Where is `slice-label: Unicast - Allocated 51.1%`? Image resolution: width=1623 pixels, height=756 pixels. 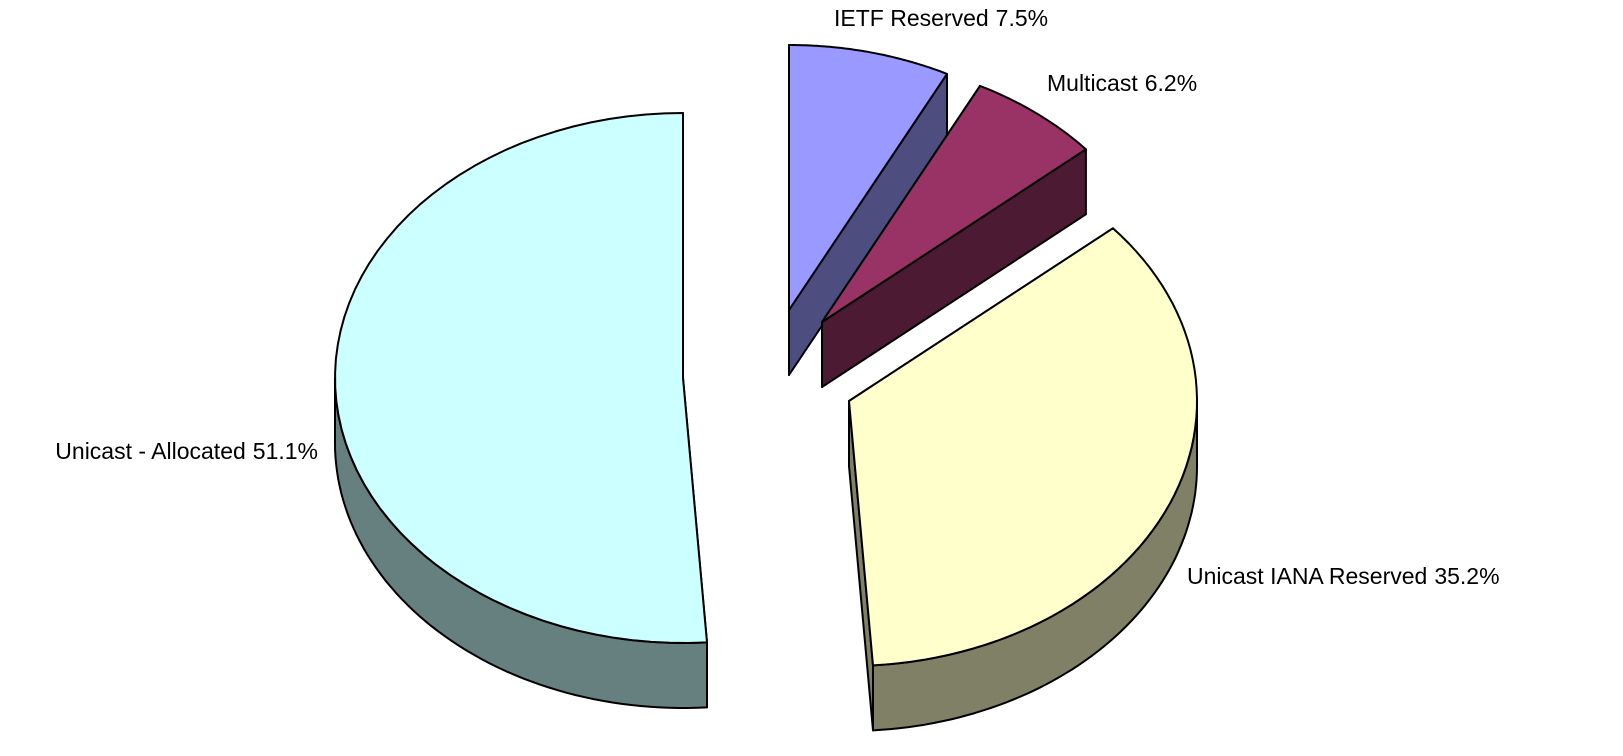 slice-label: Unicast - Allocated 51.1% is located at coordinates (186, 451).